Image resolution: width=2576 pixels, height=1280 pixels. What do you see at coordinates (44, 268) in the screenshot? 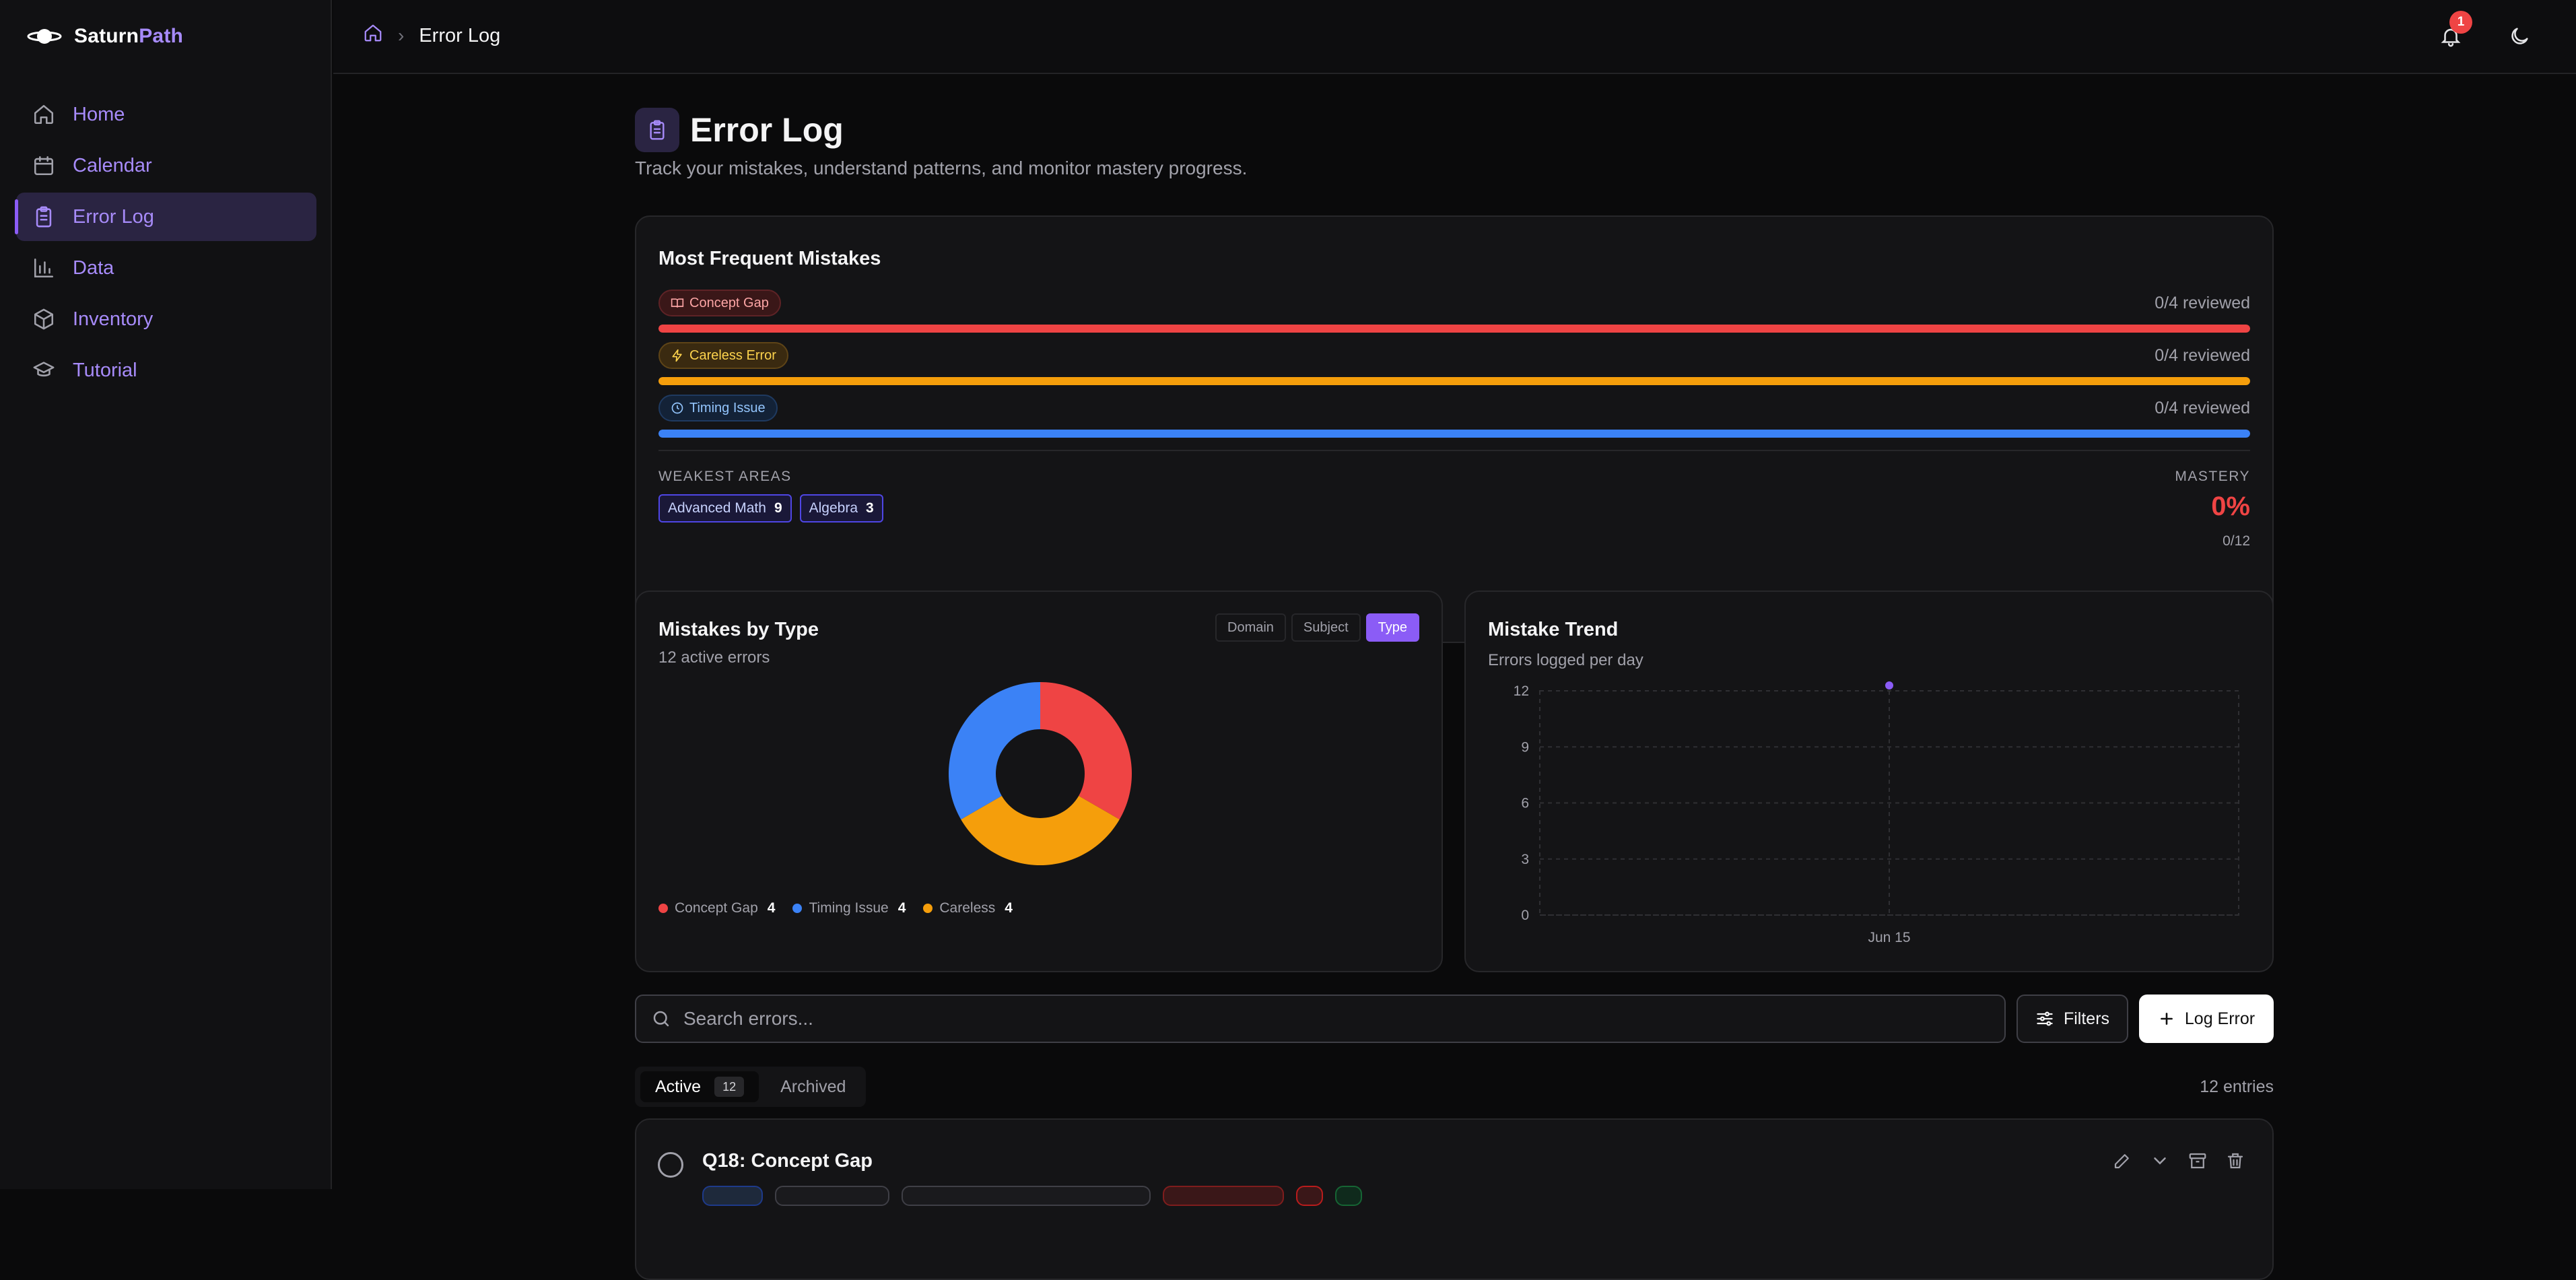
I see `bar-chart-icon` at bounding box center [44, 268].